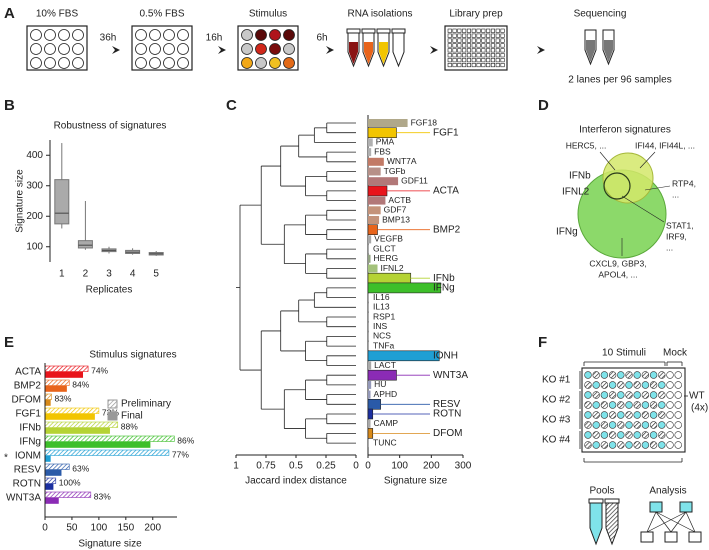 This screenshot has height=550, width=709. What do you see at coordinates (356, 466) in the screenshot?
I see `x-tick-label: 0` at bounding box center [356, 466].